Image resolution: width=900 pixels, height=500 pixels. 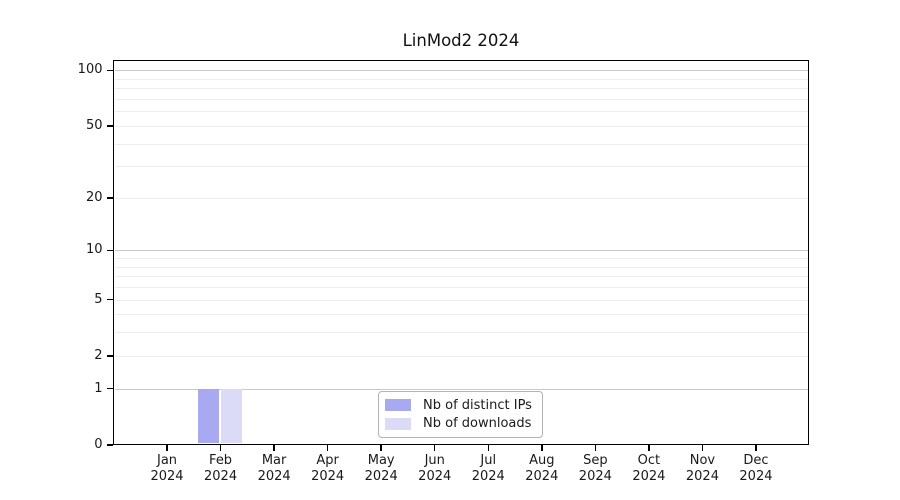 What do you see at coordinates (477, 424) in the screenshot?
I see `legend-label-downloads: Nb of downloads` at bounding box center [477, 424].